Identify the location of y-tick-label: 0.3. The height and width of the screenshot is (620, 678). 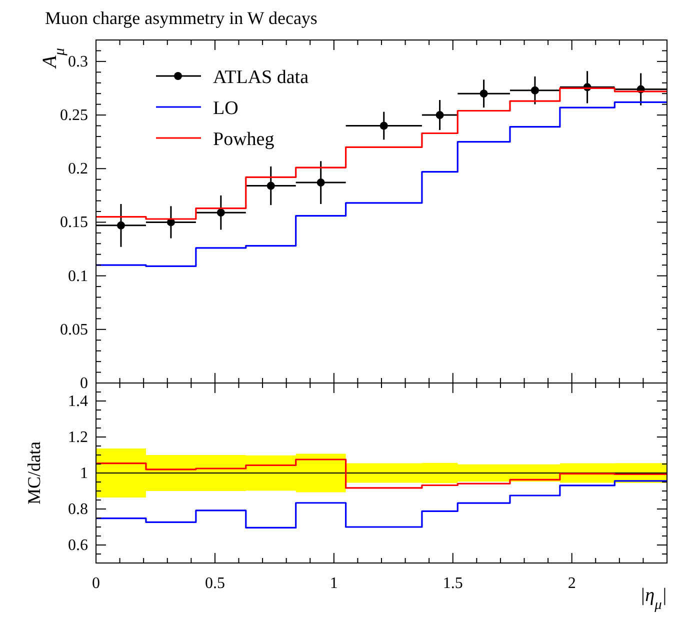
(78, 61).